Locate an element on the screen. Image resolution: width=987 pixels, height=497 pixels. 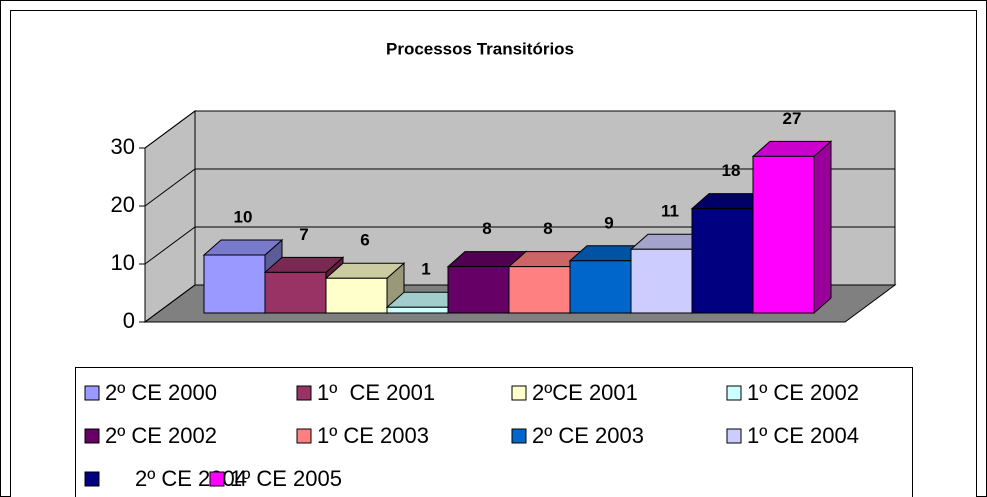
data-label: 1 is located at coordinates (425, 269).